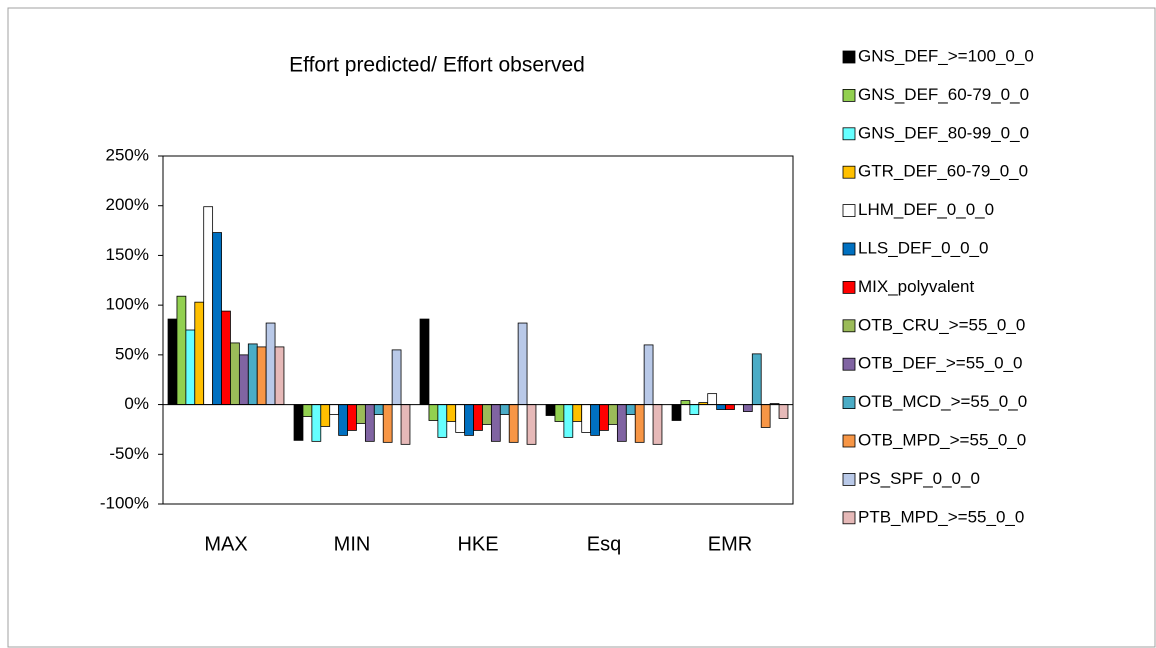 This screenshot has height=648, width=1156. I want to click on legend-label: PS_SPF_0_0_0, so click(919, 478).